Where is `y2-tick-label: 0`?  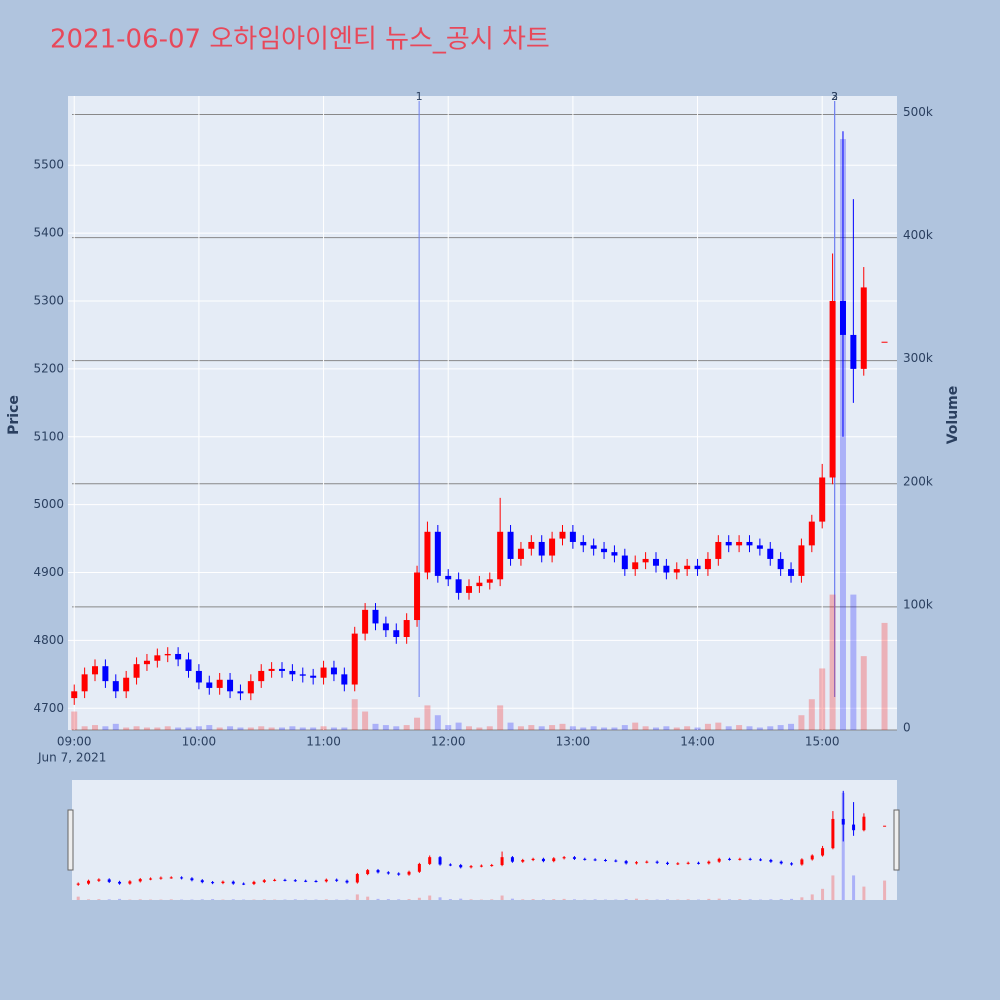 y2-tick-label: 0 is located at coordinates (907, 728).